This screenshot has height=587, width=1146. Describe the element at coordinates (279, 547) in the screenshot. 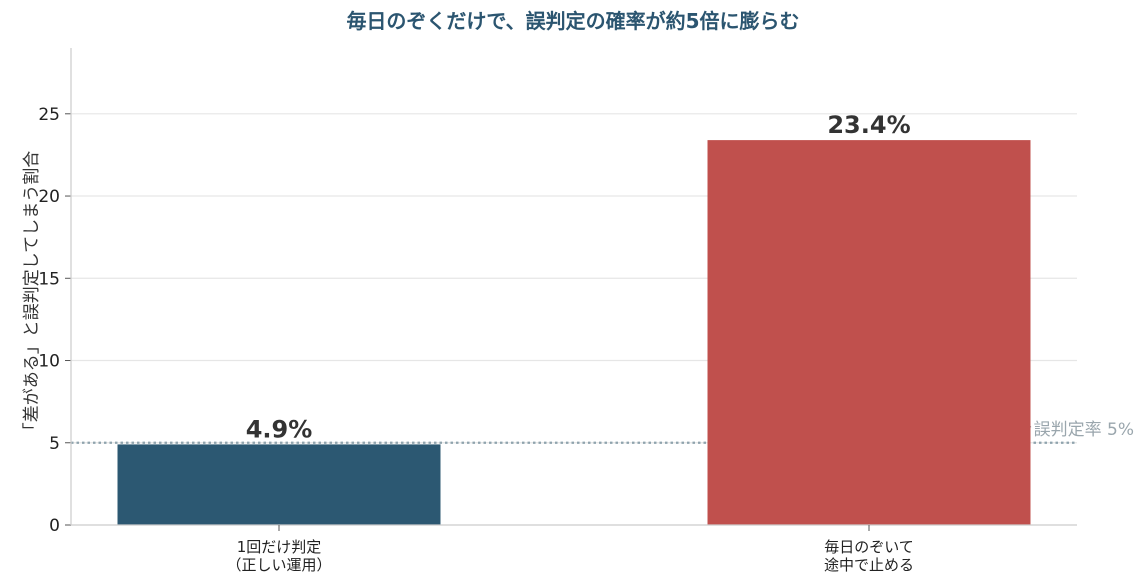

I see `x-tick-label: 1回だけ判定` at that location.